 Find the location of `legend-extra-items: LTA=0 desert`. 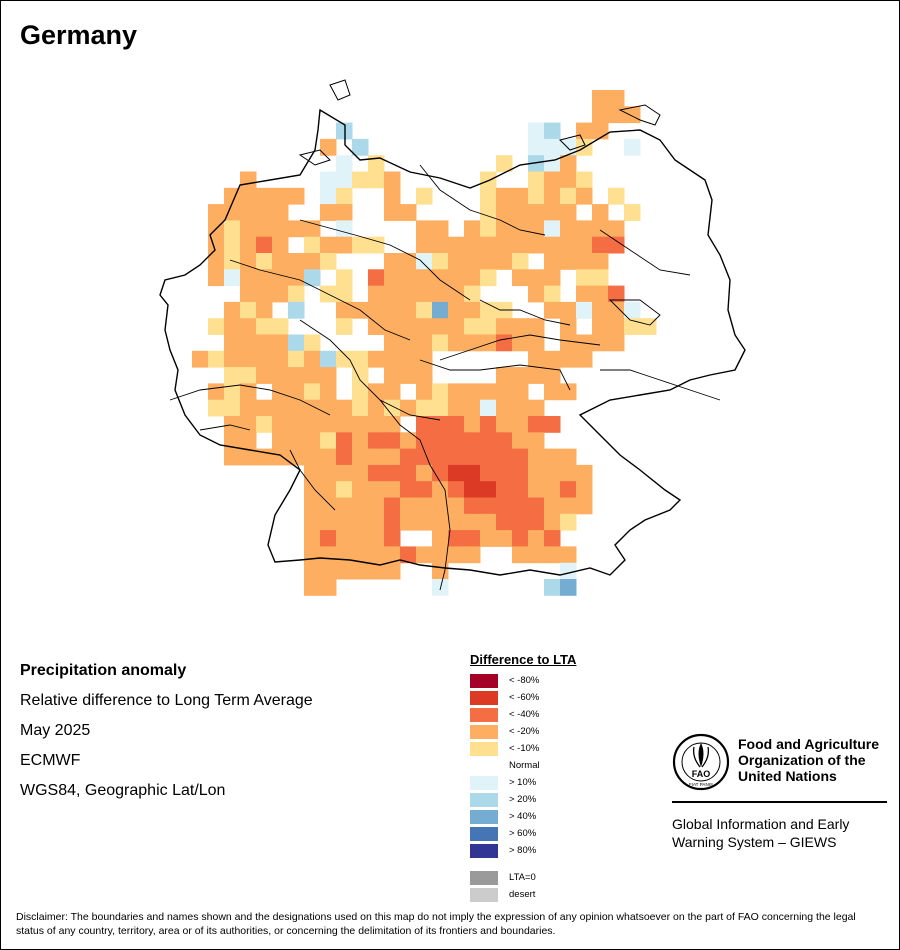

legend-extra-items: LTA=0 desert is located at coordinates (523, 886).